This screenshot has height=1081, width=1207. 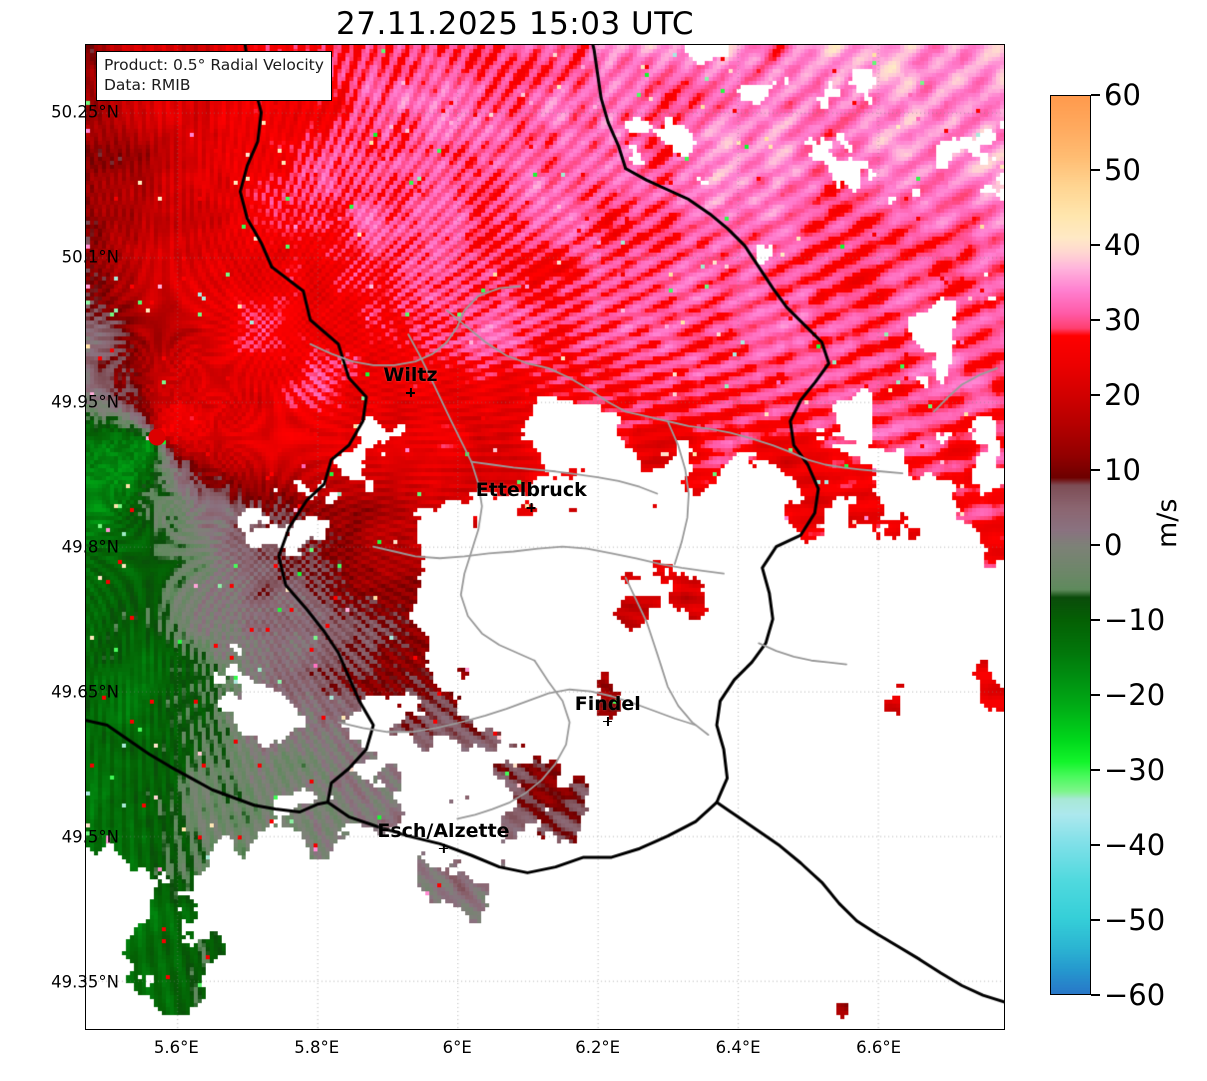 I want to click on colorbar-tick-label: −10, so click(x=1135, y=620).